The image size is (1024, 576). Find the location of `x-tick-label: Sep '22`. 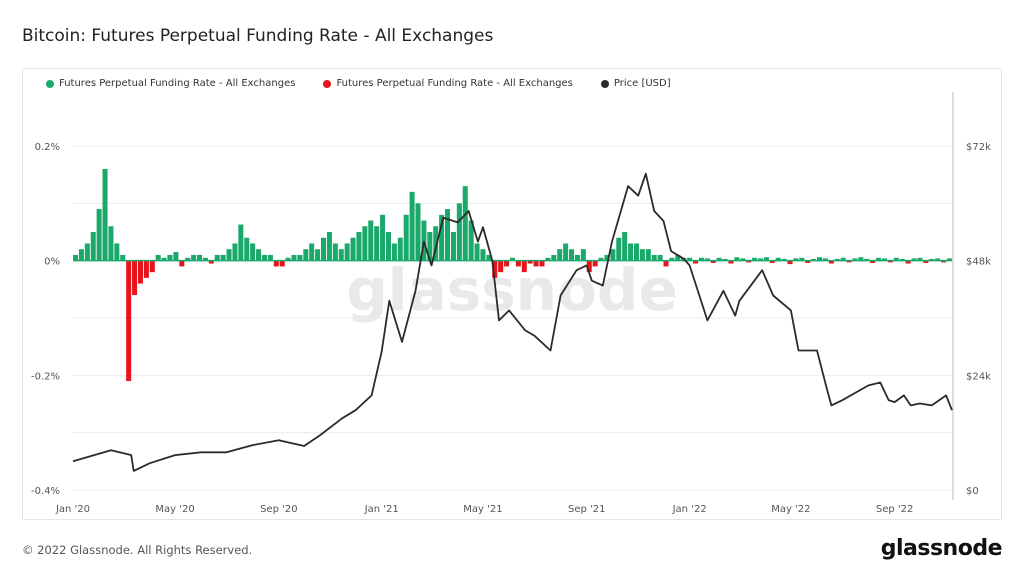

x-tick-label: Sep '22 is located at coordinates (895, 509).